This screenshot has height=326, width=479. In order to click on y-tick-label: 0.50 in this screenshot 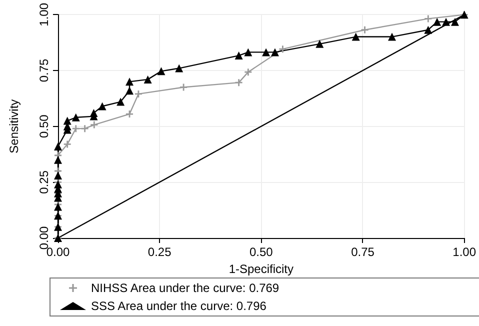, I will do `click(44, 126)`.